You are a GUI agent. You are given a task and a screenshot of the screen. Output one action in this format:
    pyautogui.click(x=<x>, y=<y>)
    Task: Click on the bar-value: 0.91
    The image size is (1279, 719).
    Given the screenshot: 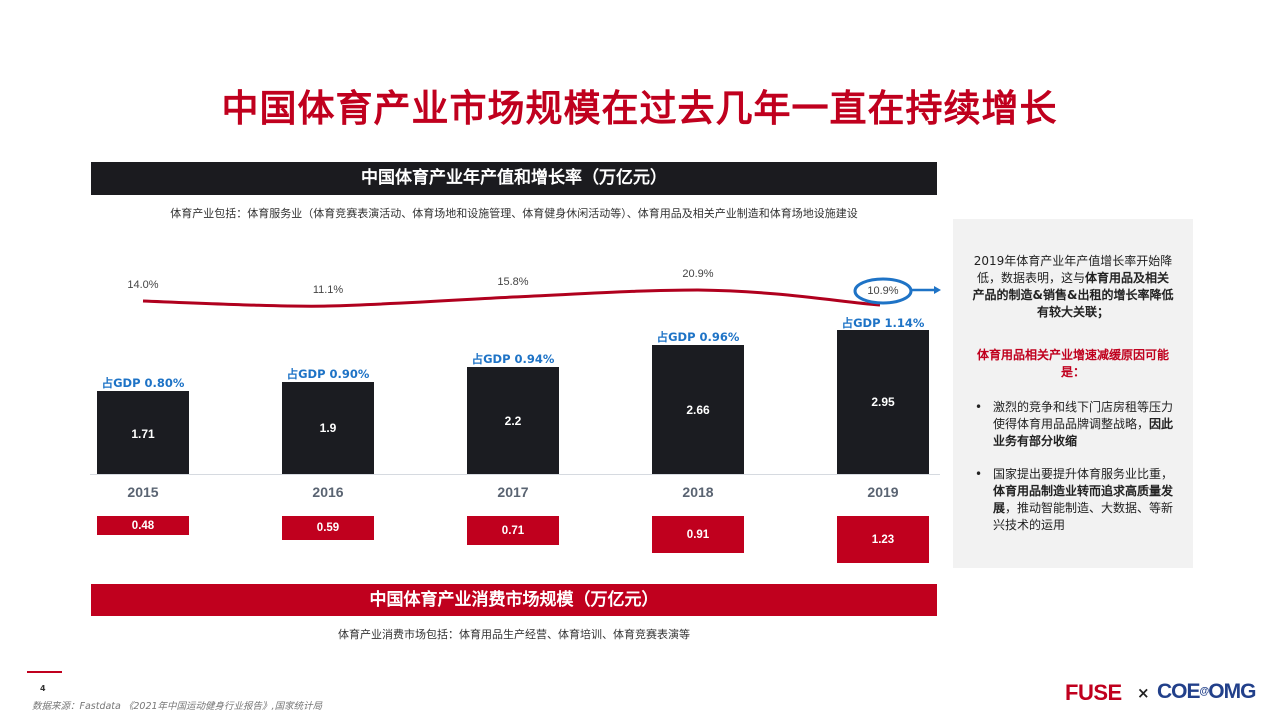 What is the action you would take?
    pyautogui.click(x=698, y=534)
    